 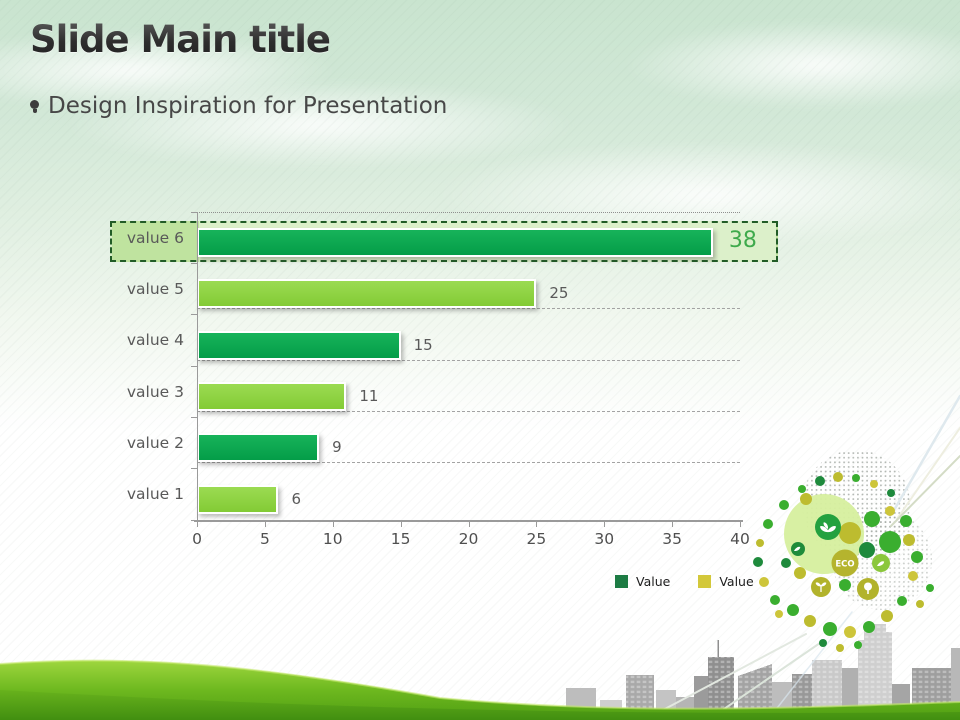 I want to click on bar-track: 6, so click(x=468, y=494).